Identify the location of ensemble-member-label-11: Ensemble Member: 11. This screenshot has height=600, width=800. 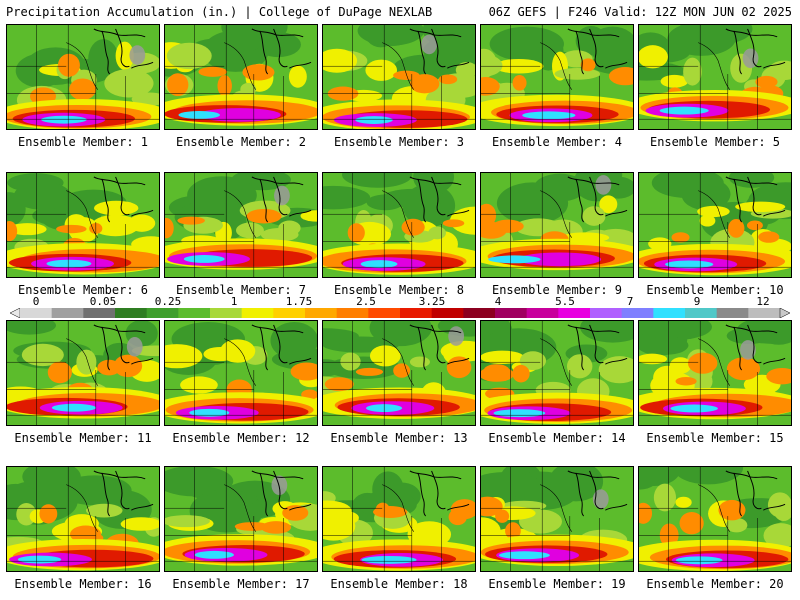
(83, 438).